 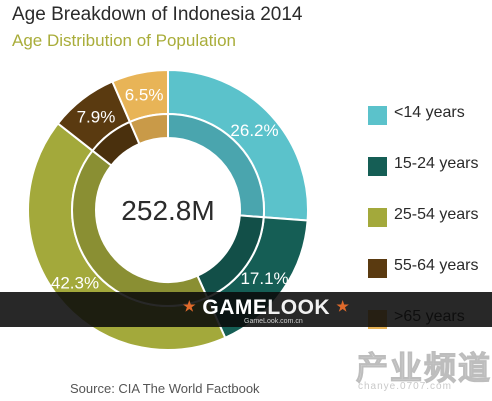 What do you see at coordinates (254, 130) in the screenshot?
I see `slice-value-label-0: 26.2%` at bounding box center [254, 130].